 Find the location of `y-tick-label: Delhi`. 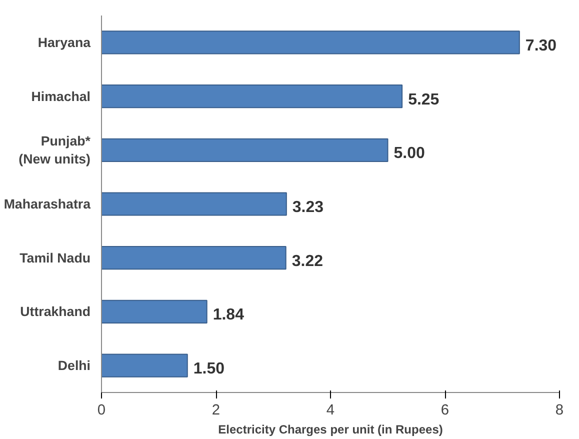

y-tick-label: Delhi is located at coordinates (74, 366).